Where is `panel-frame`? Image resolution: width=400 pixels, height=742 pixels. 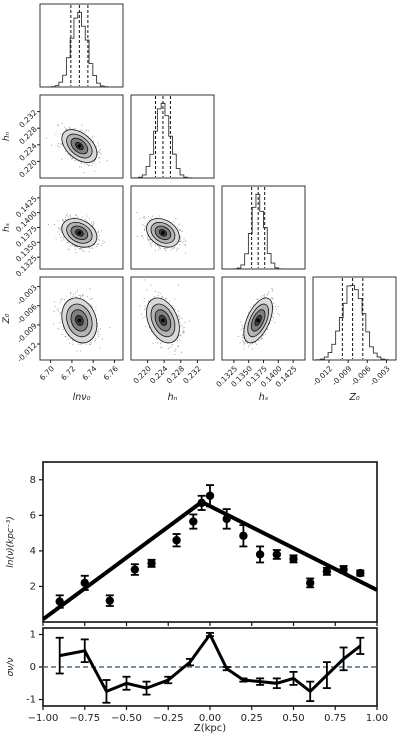 panel-frame is located at coordinates (354, 318).